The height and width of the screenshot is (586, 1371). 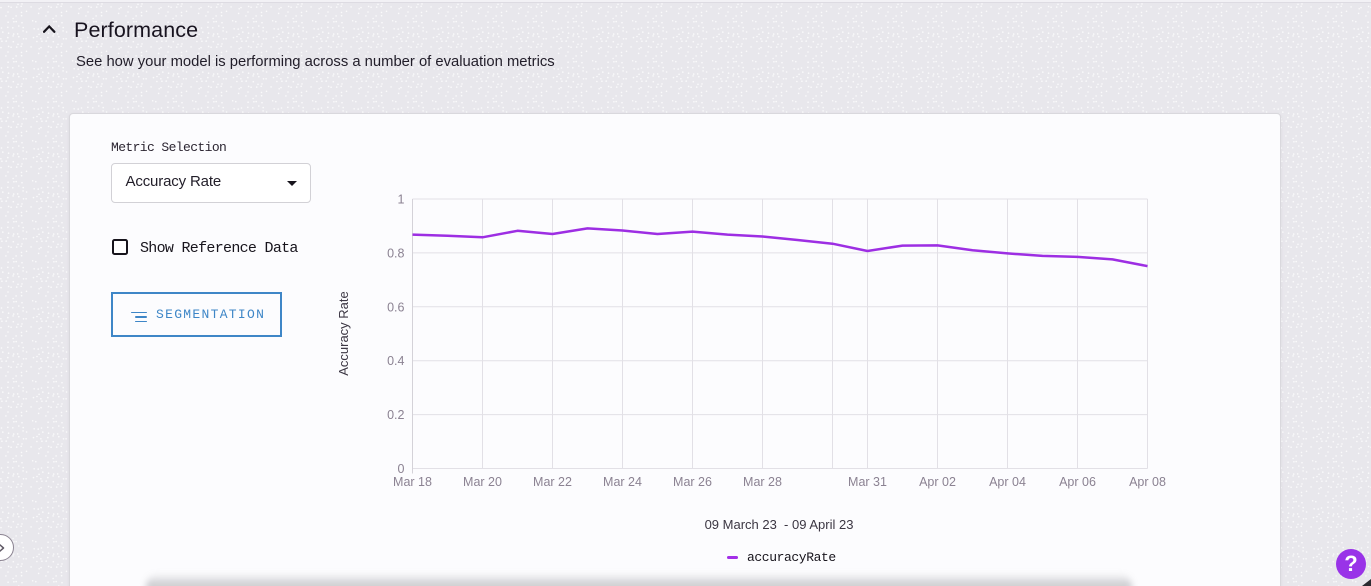 I want to click on svg-text: Apr 06, so click(x=1077, y=482).